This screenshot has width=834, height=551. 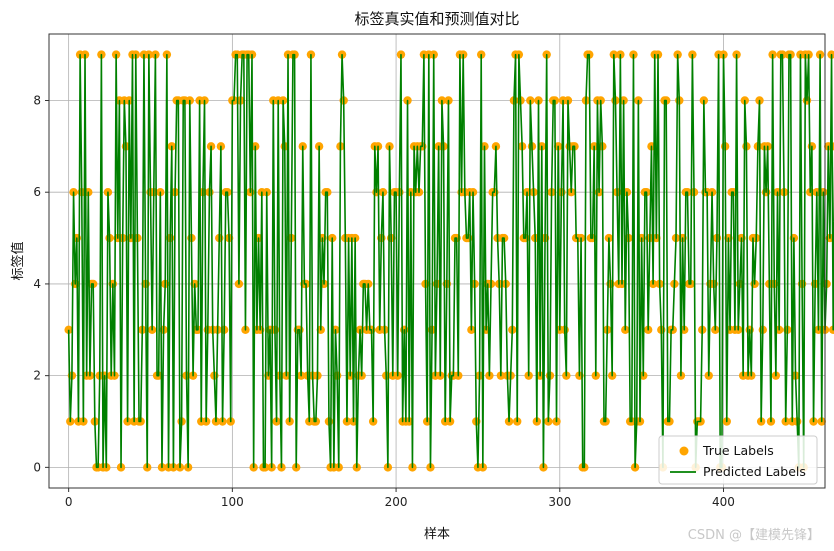 I want to click on legend-marker-true-labels, so click(x=684, y=451).